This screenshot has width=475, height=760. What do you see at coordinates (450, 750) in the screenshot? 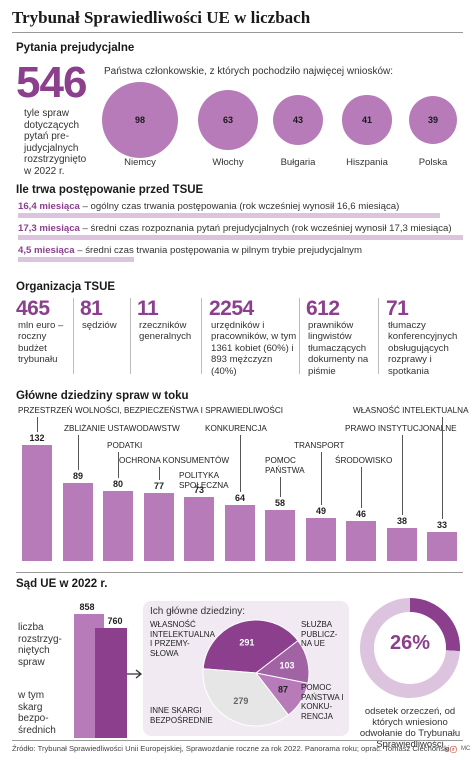
I see `logo-icons: ⊙ⓡ` at bounding box center [450, 750].